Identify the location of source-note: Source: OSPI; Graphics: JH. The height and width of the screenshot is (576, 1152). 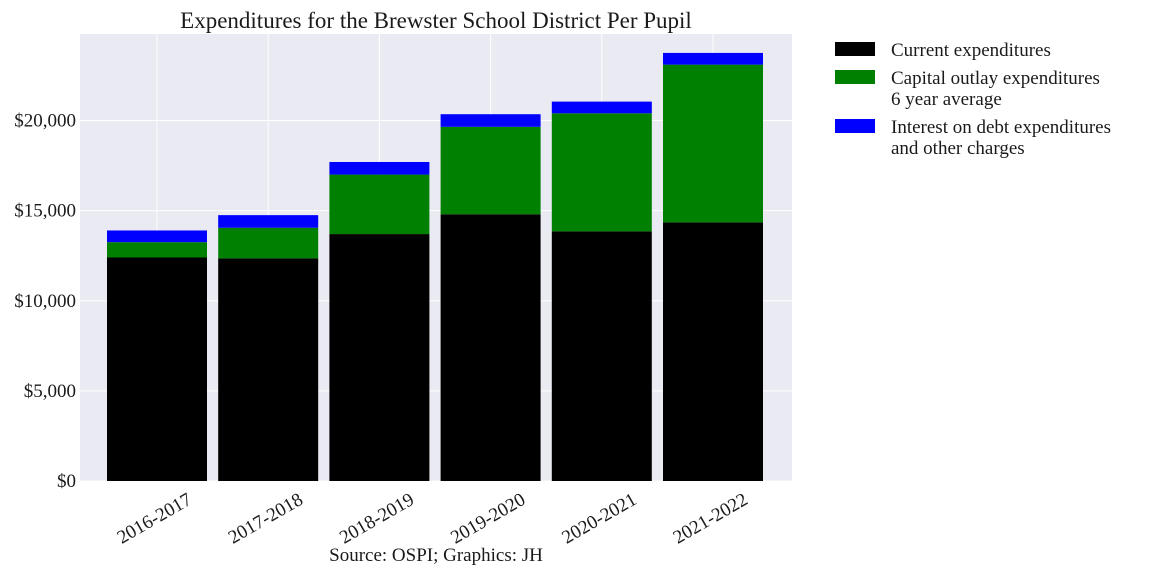
(436, 555).